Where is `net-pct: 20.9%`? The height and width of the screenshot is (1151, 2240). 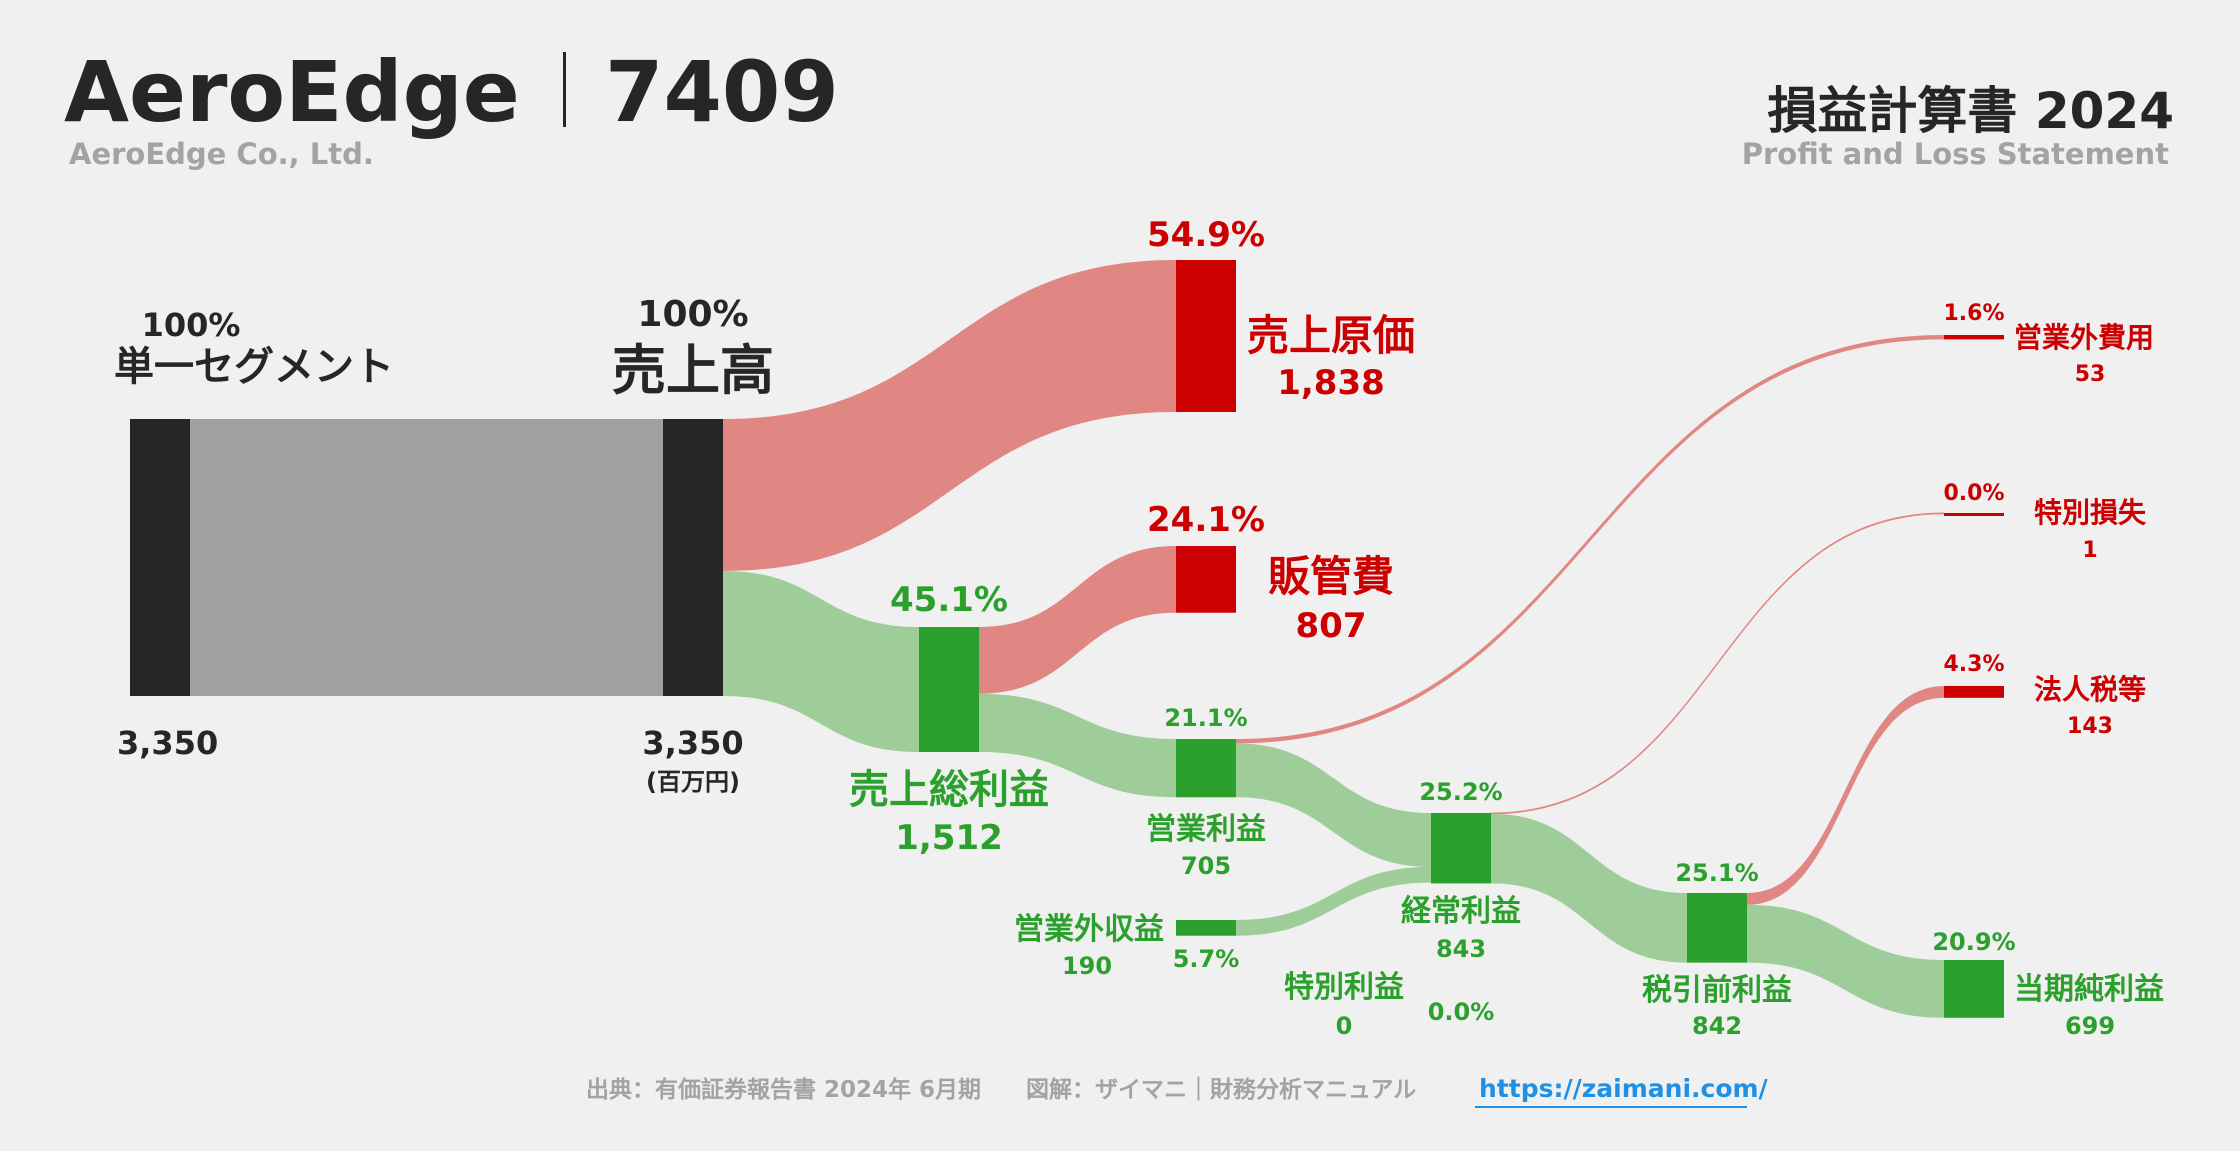
net-pct: 20.9% is located at coordinates (1973, 942).